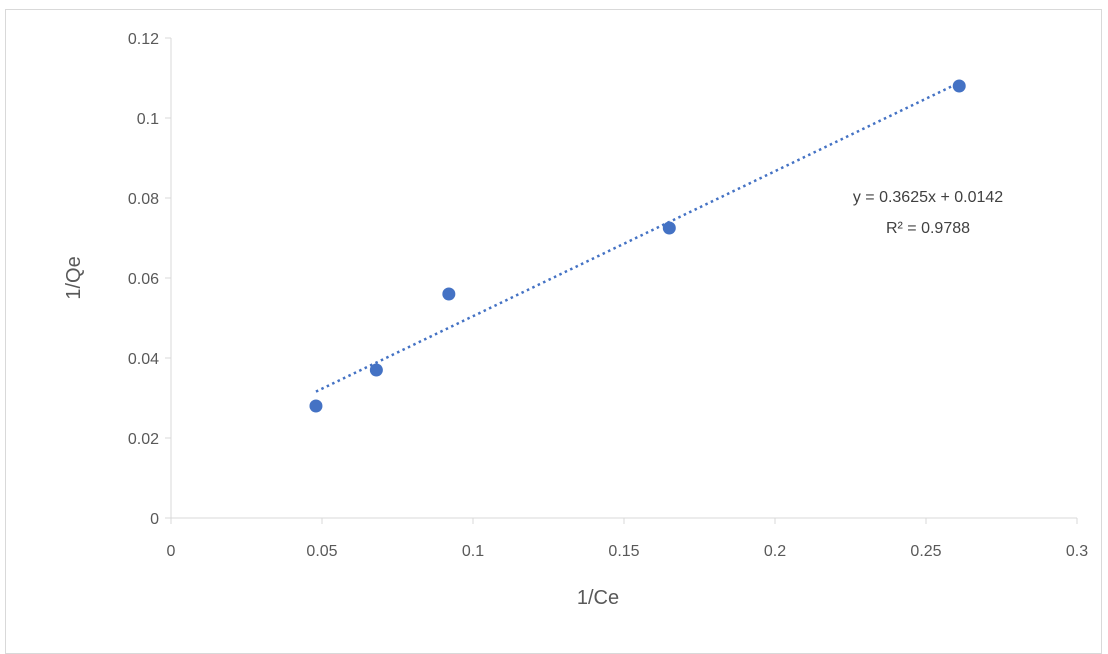 This screenshot has height=654, width=1108. Describe the element at coordinates (598, 598) in the screenshot. I see `x-axis-title: 1/Ce` at that location.